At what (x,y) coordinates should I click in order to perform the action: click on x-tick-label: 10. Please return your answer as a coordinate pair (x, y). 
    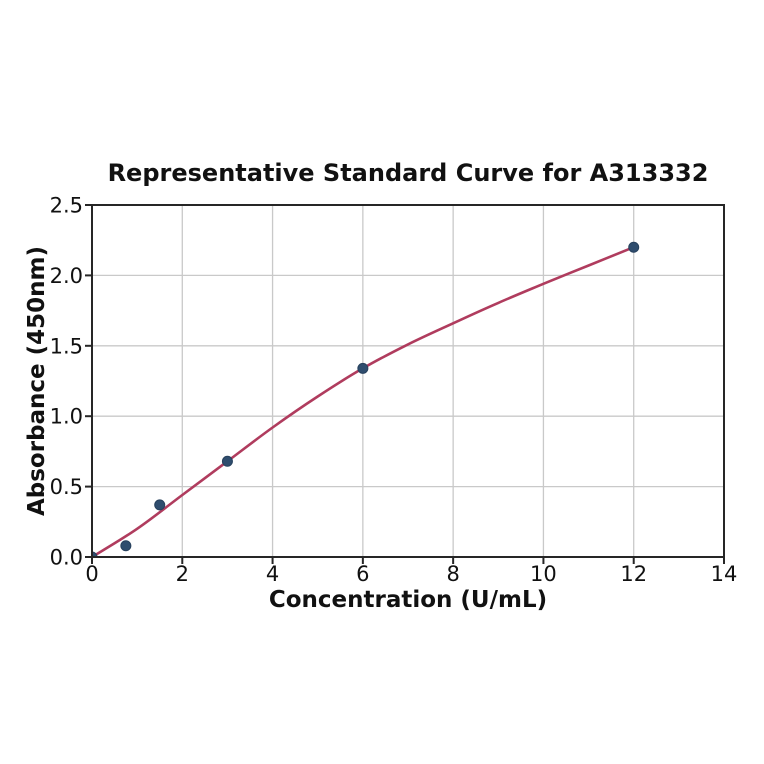
    Looking at the image, I should click on (543, 574).